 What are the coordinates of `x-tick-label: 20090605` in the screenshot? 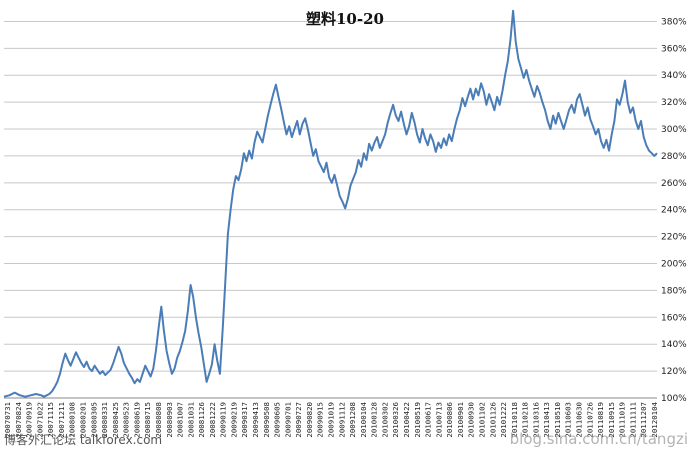 It's located at (277, 420).